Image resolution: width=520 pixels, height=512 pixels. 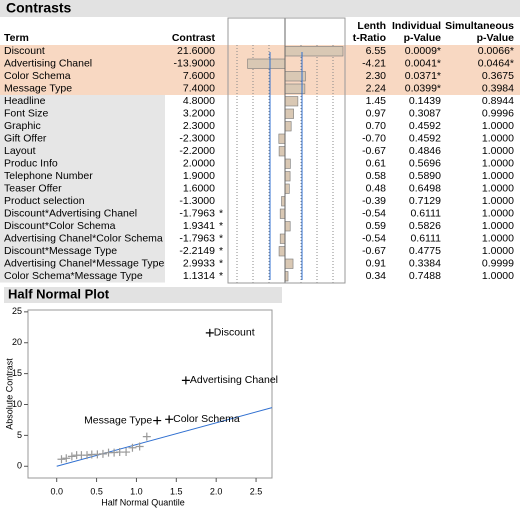 I want to click on p-individual: 0.5826, so click(x=425, y=226).